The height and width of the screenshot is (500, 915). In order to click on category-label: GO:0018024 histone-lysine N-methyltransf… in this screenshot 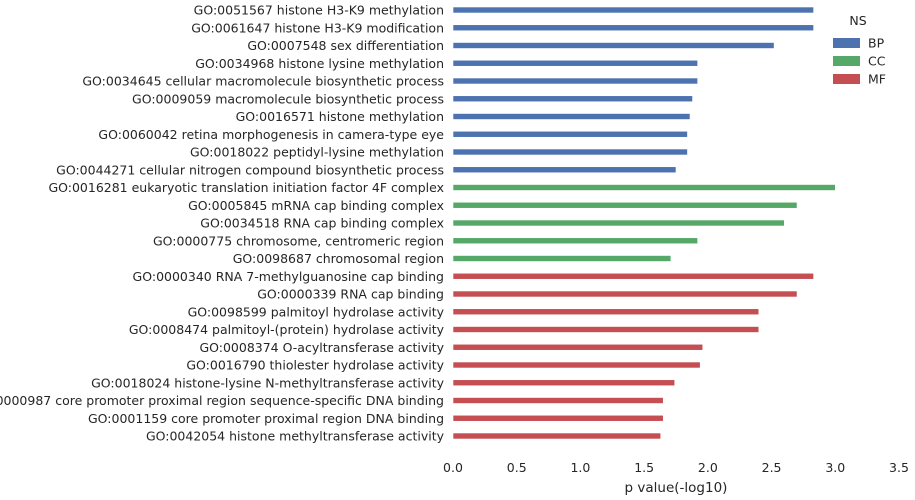, I will do `click(267, 382)`.